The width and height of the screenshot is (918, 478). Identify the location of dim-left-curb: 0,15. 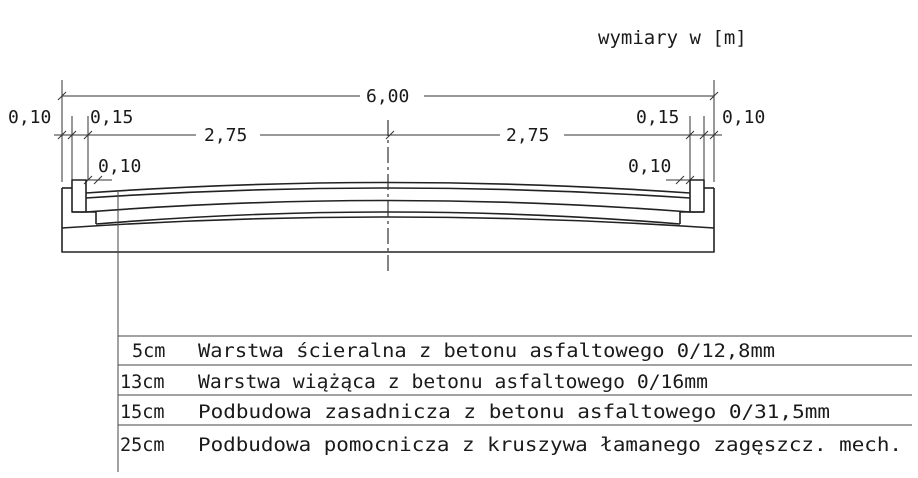
(111, 117).